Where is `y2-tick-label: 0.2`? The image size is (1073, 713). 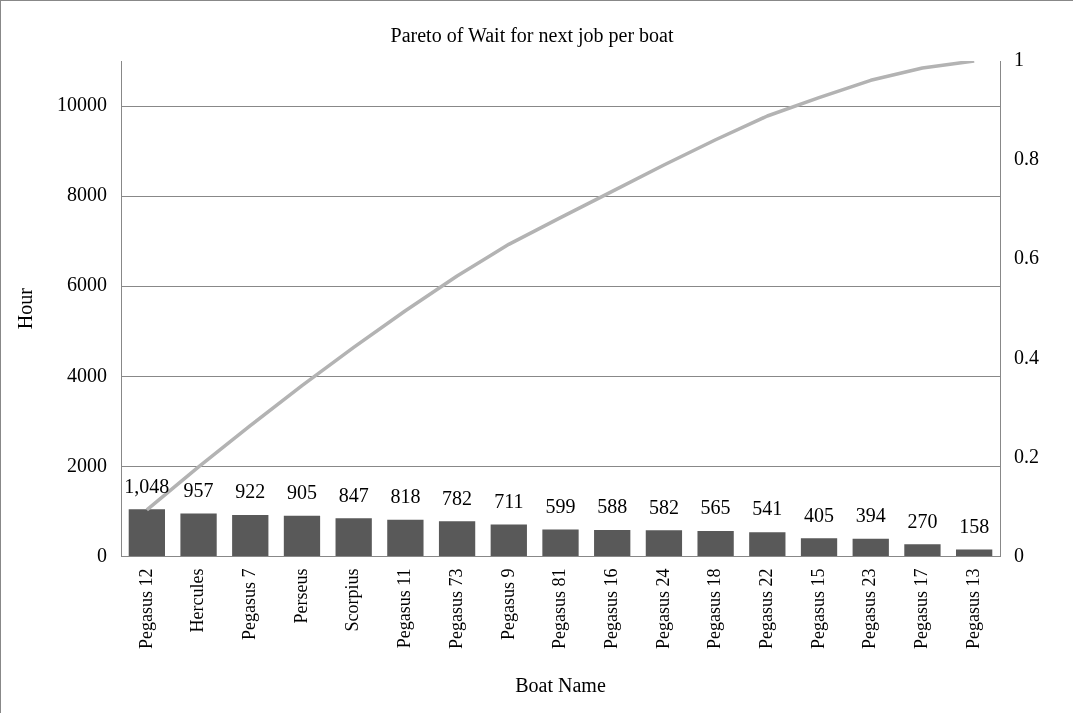 y2-tick-label: 0.2 is located at coordinates (1026, 455).